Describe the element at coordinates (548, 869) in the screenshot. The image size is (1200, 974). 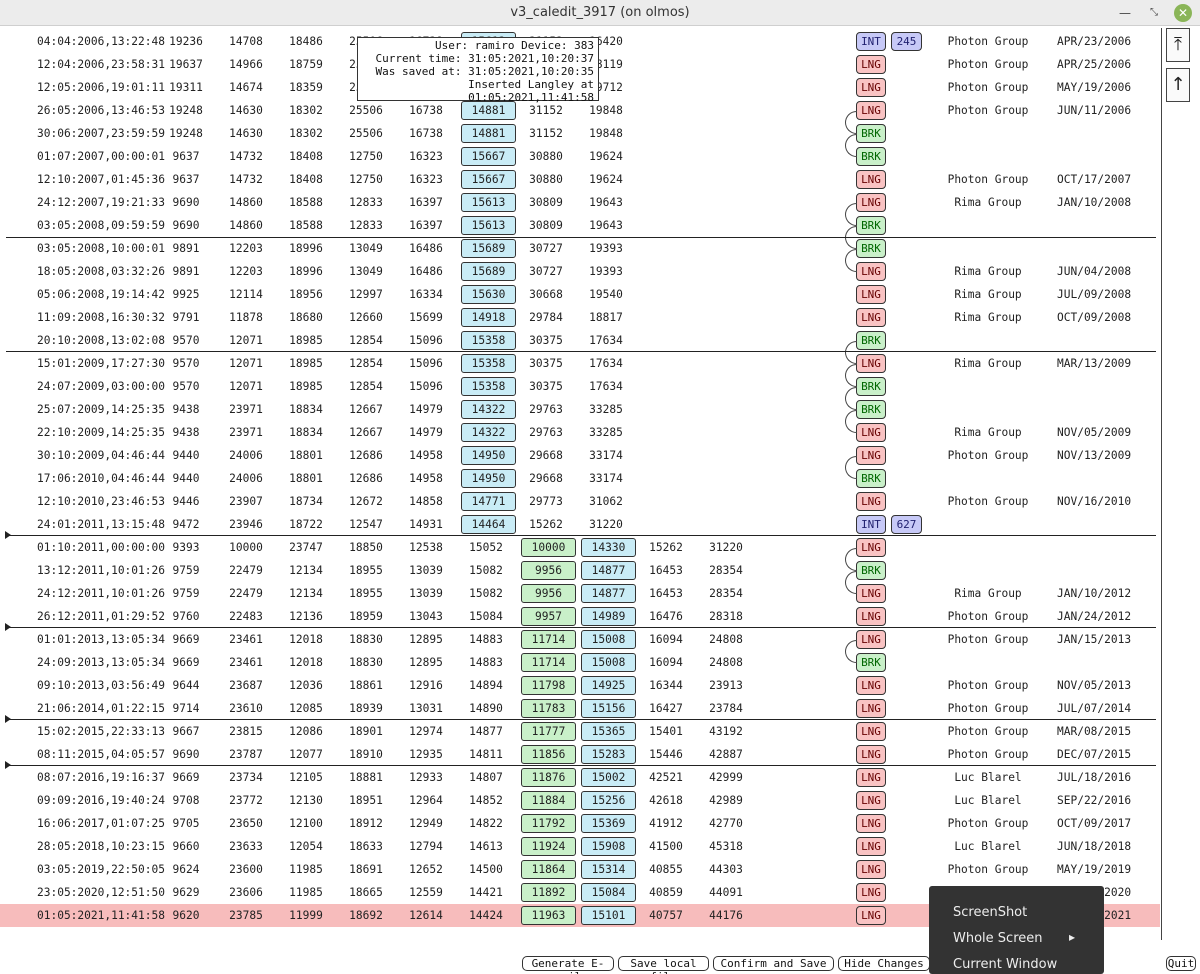
I see `editable-value-box: 11864` at that location.